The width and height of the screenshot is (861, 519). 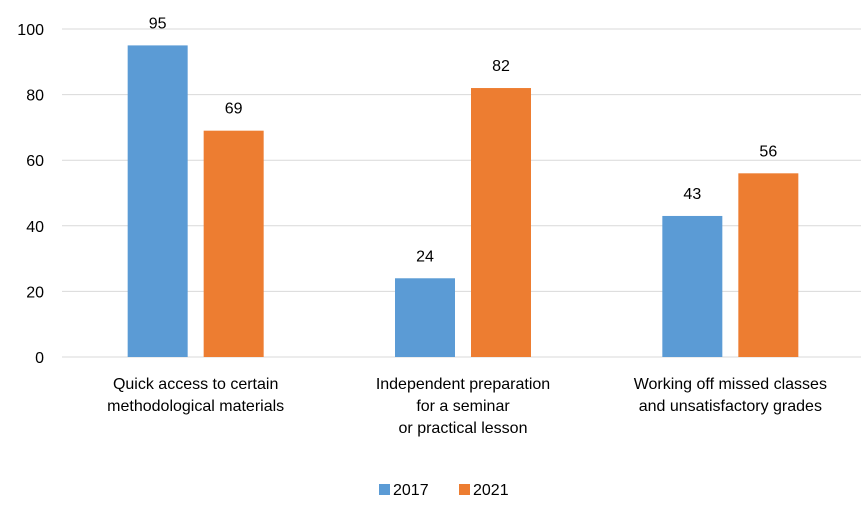 I want to click on data-label-2017-1: 24, so click(x=425, y=256).